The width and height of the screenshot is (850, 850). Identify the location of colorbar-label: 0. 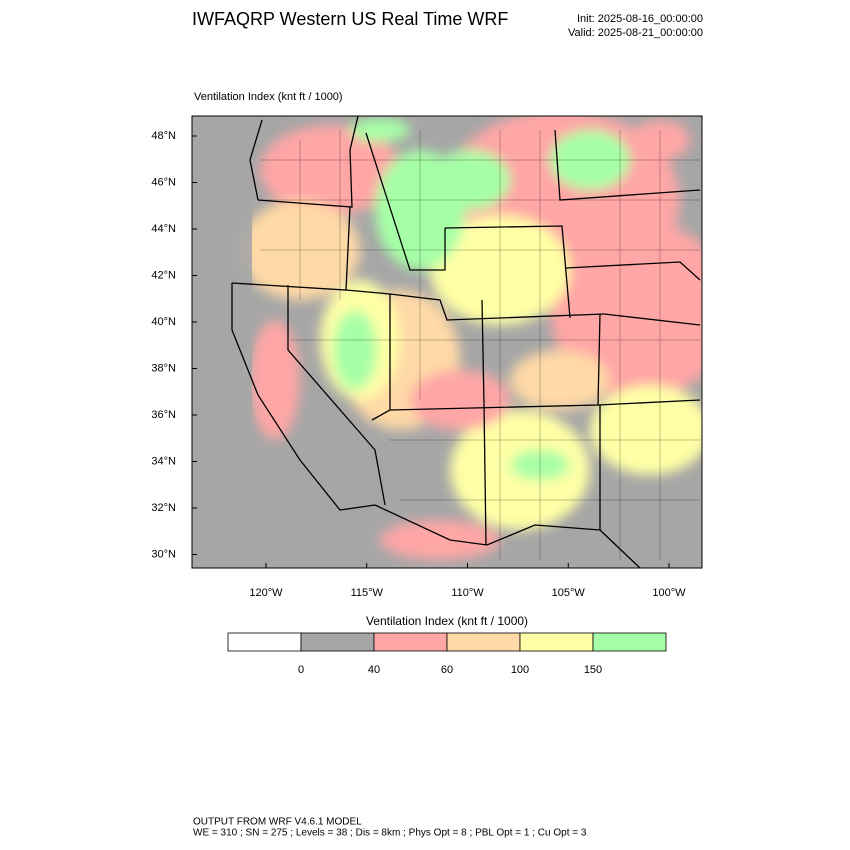
(301, 670).